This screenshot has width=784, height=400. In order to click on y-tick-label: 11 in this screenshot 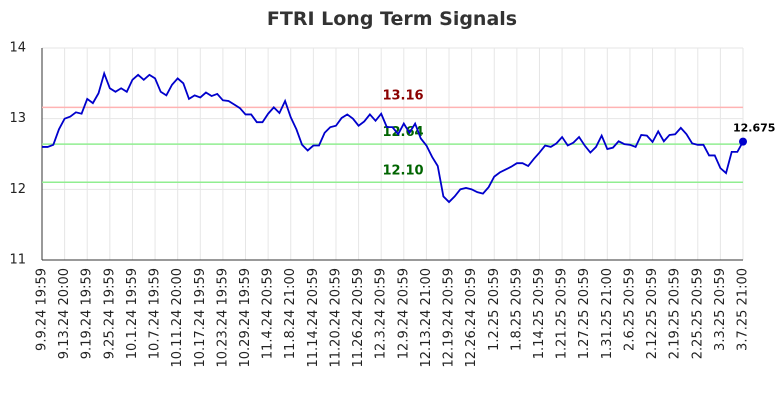, I will do `click(17, 260)`.